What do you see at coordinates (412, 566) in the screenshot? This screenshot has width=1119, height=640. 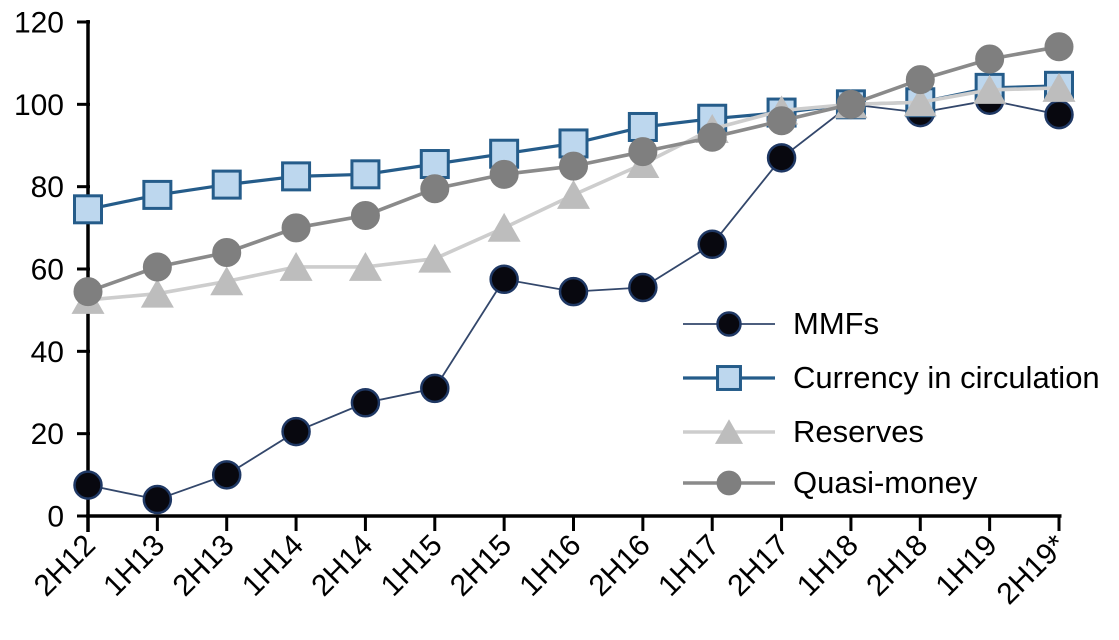 I see `x-tick-label: 1H15` at bounding box center [412, 566].